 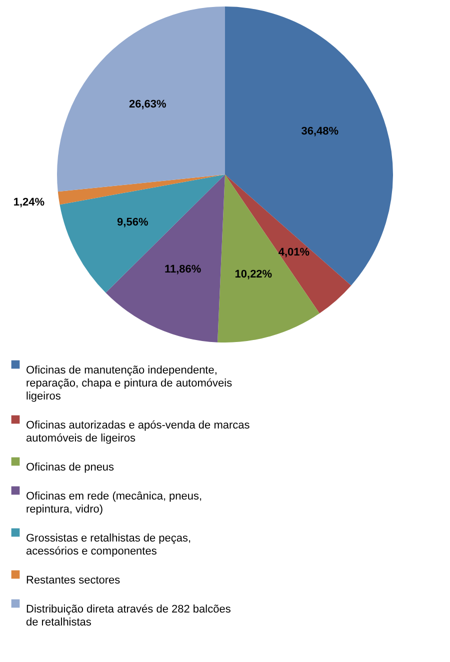 I want to click on legend-label: Restantes sectores, so click(x=73, y=580).